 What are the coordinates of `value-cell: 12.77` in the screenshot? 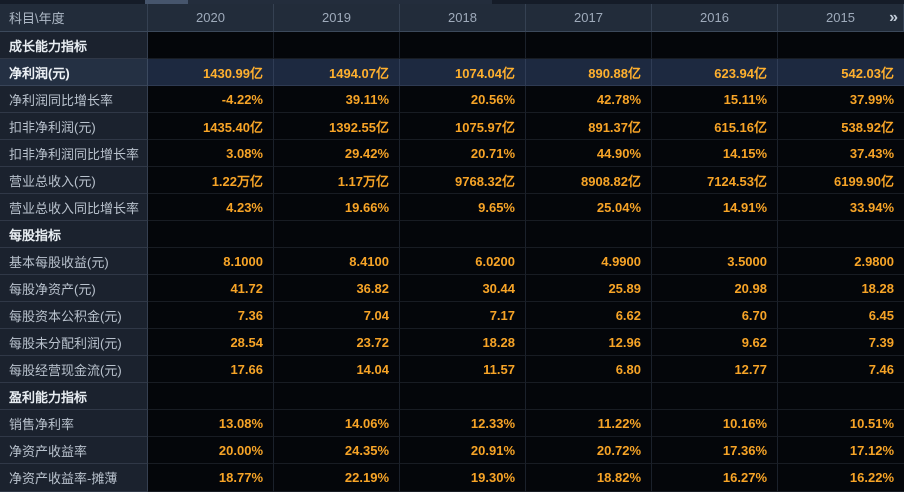 It's located at (715, 369).